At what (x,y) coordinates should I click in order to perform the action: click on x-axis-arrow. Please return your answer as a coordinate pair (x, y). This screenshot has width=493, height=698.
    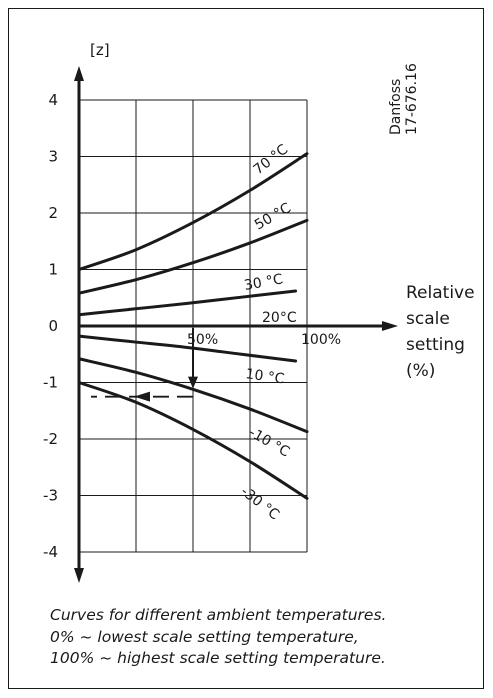
    Looking at the image, I should click on (390, 326).